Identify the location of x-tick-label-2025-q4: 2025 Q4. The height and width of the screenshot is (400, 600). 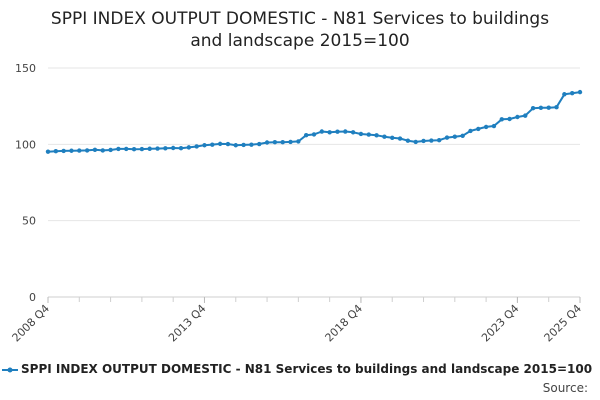
(563, 323).